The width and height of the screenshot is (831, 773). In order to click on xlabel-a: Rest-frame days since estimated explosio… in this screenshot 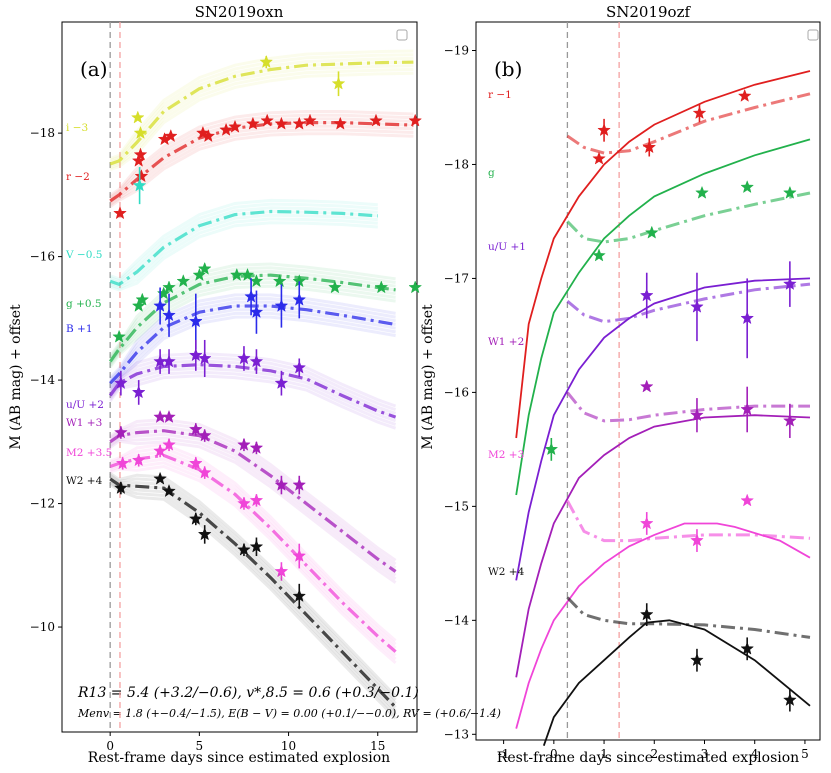, I will do `click(239, 758)`.